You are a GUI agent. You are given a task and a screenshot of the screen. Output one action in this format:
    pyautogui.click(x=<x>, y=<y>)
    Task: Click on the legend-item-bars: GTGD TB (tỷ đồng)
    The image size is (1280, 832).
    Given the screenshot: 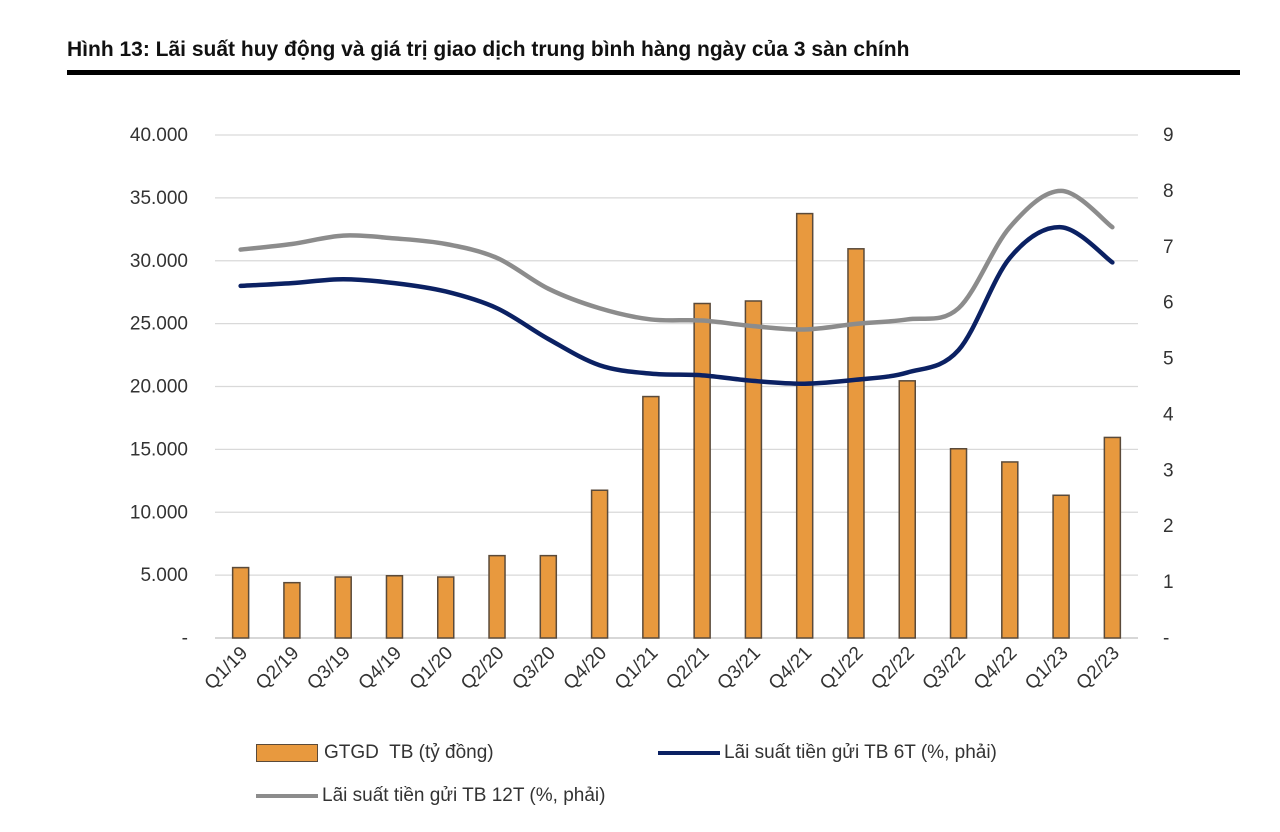 What is the action you would take?
    pyautogui.click(x=375, y=753)
    